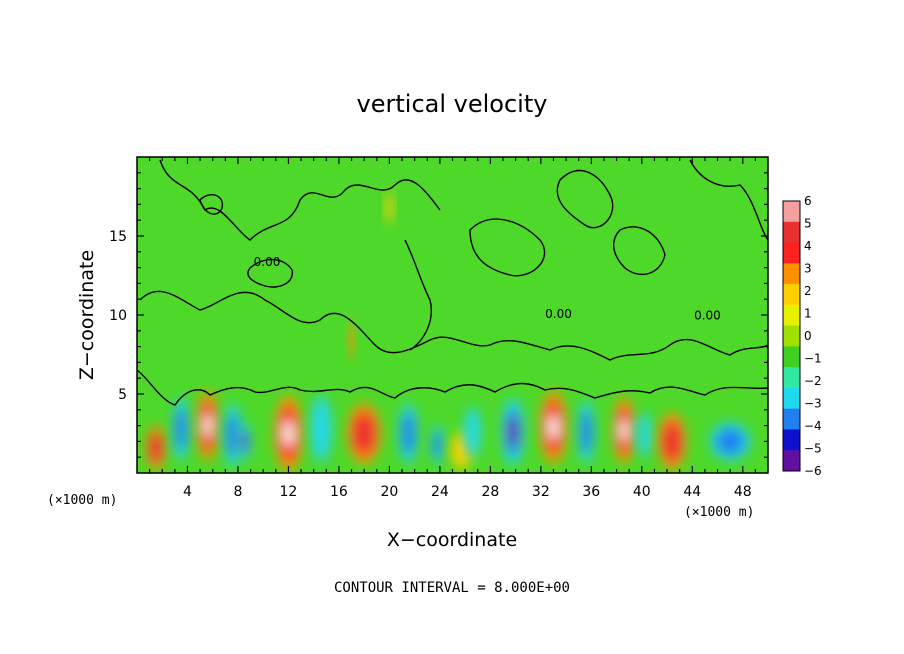 This screenshot has height=654, width=904. What do you see at coordinates (237, 492) in the screenshot?
I see `x-tick-label: 8` at bounding box center [237, 492].